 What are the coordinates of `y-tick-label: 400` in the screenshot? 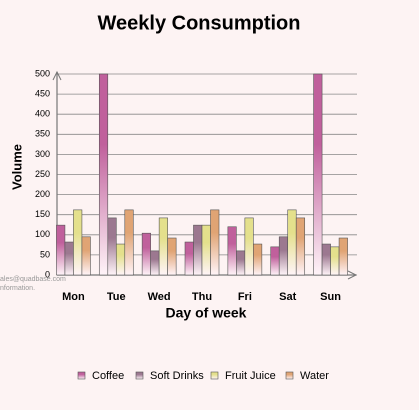 It's located at (42, 114).